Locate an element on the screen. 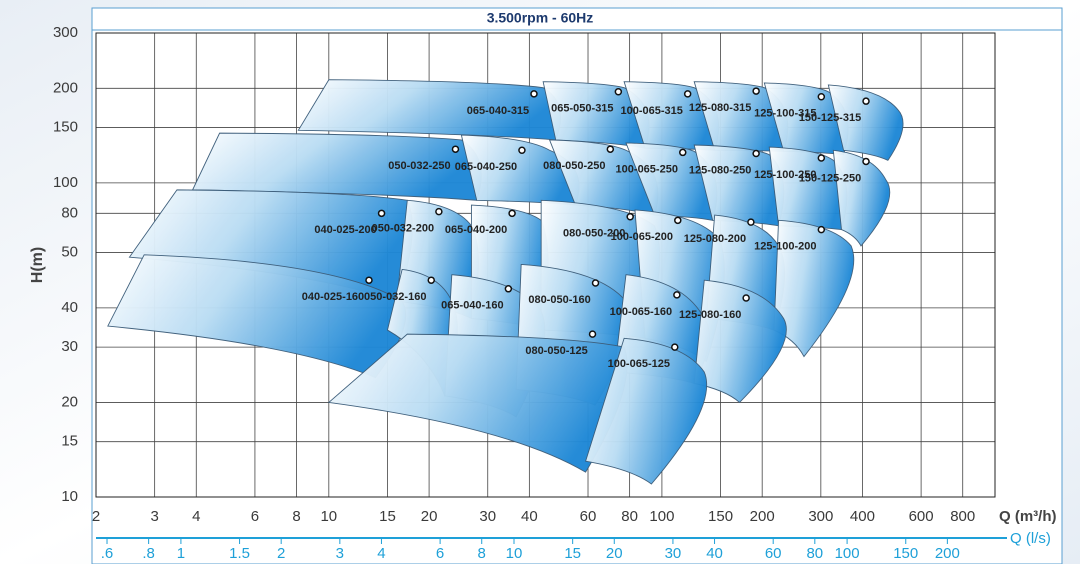  x2-tick-label: 2 is located at coordinates (281, 553).